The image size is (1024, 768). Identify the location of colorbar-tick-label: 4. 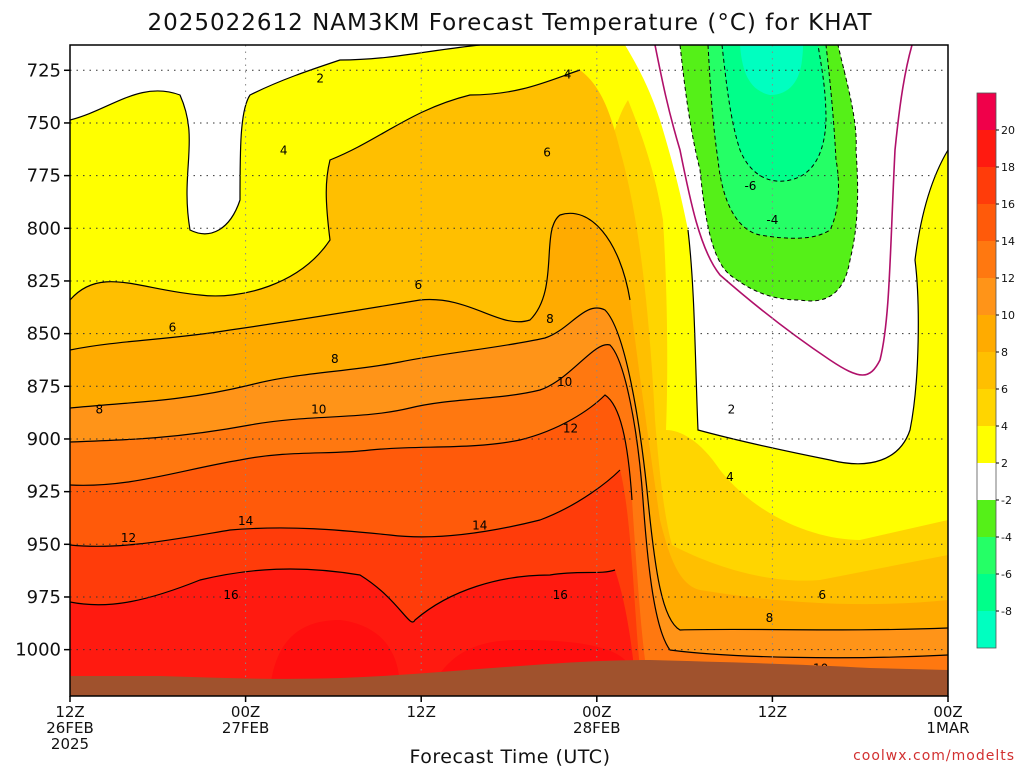
(1004, 426).